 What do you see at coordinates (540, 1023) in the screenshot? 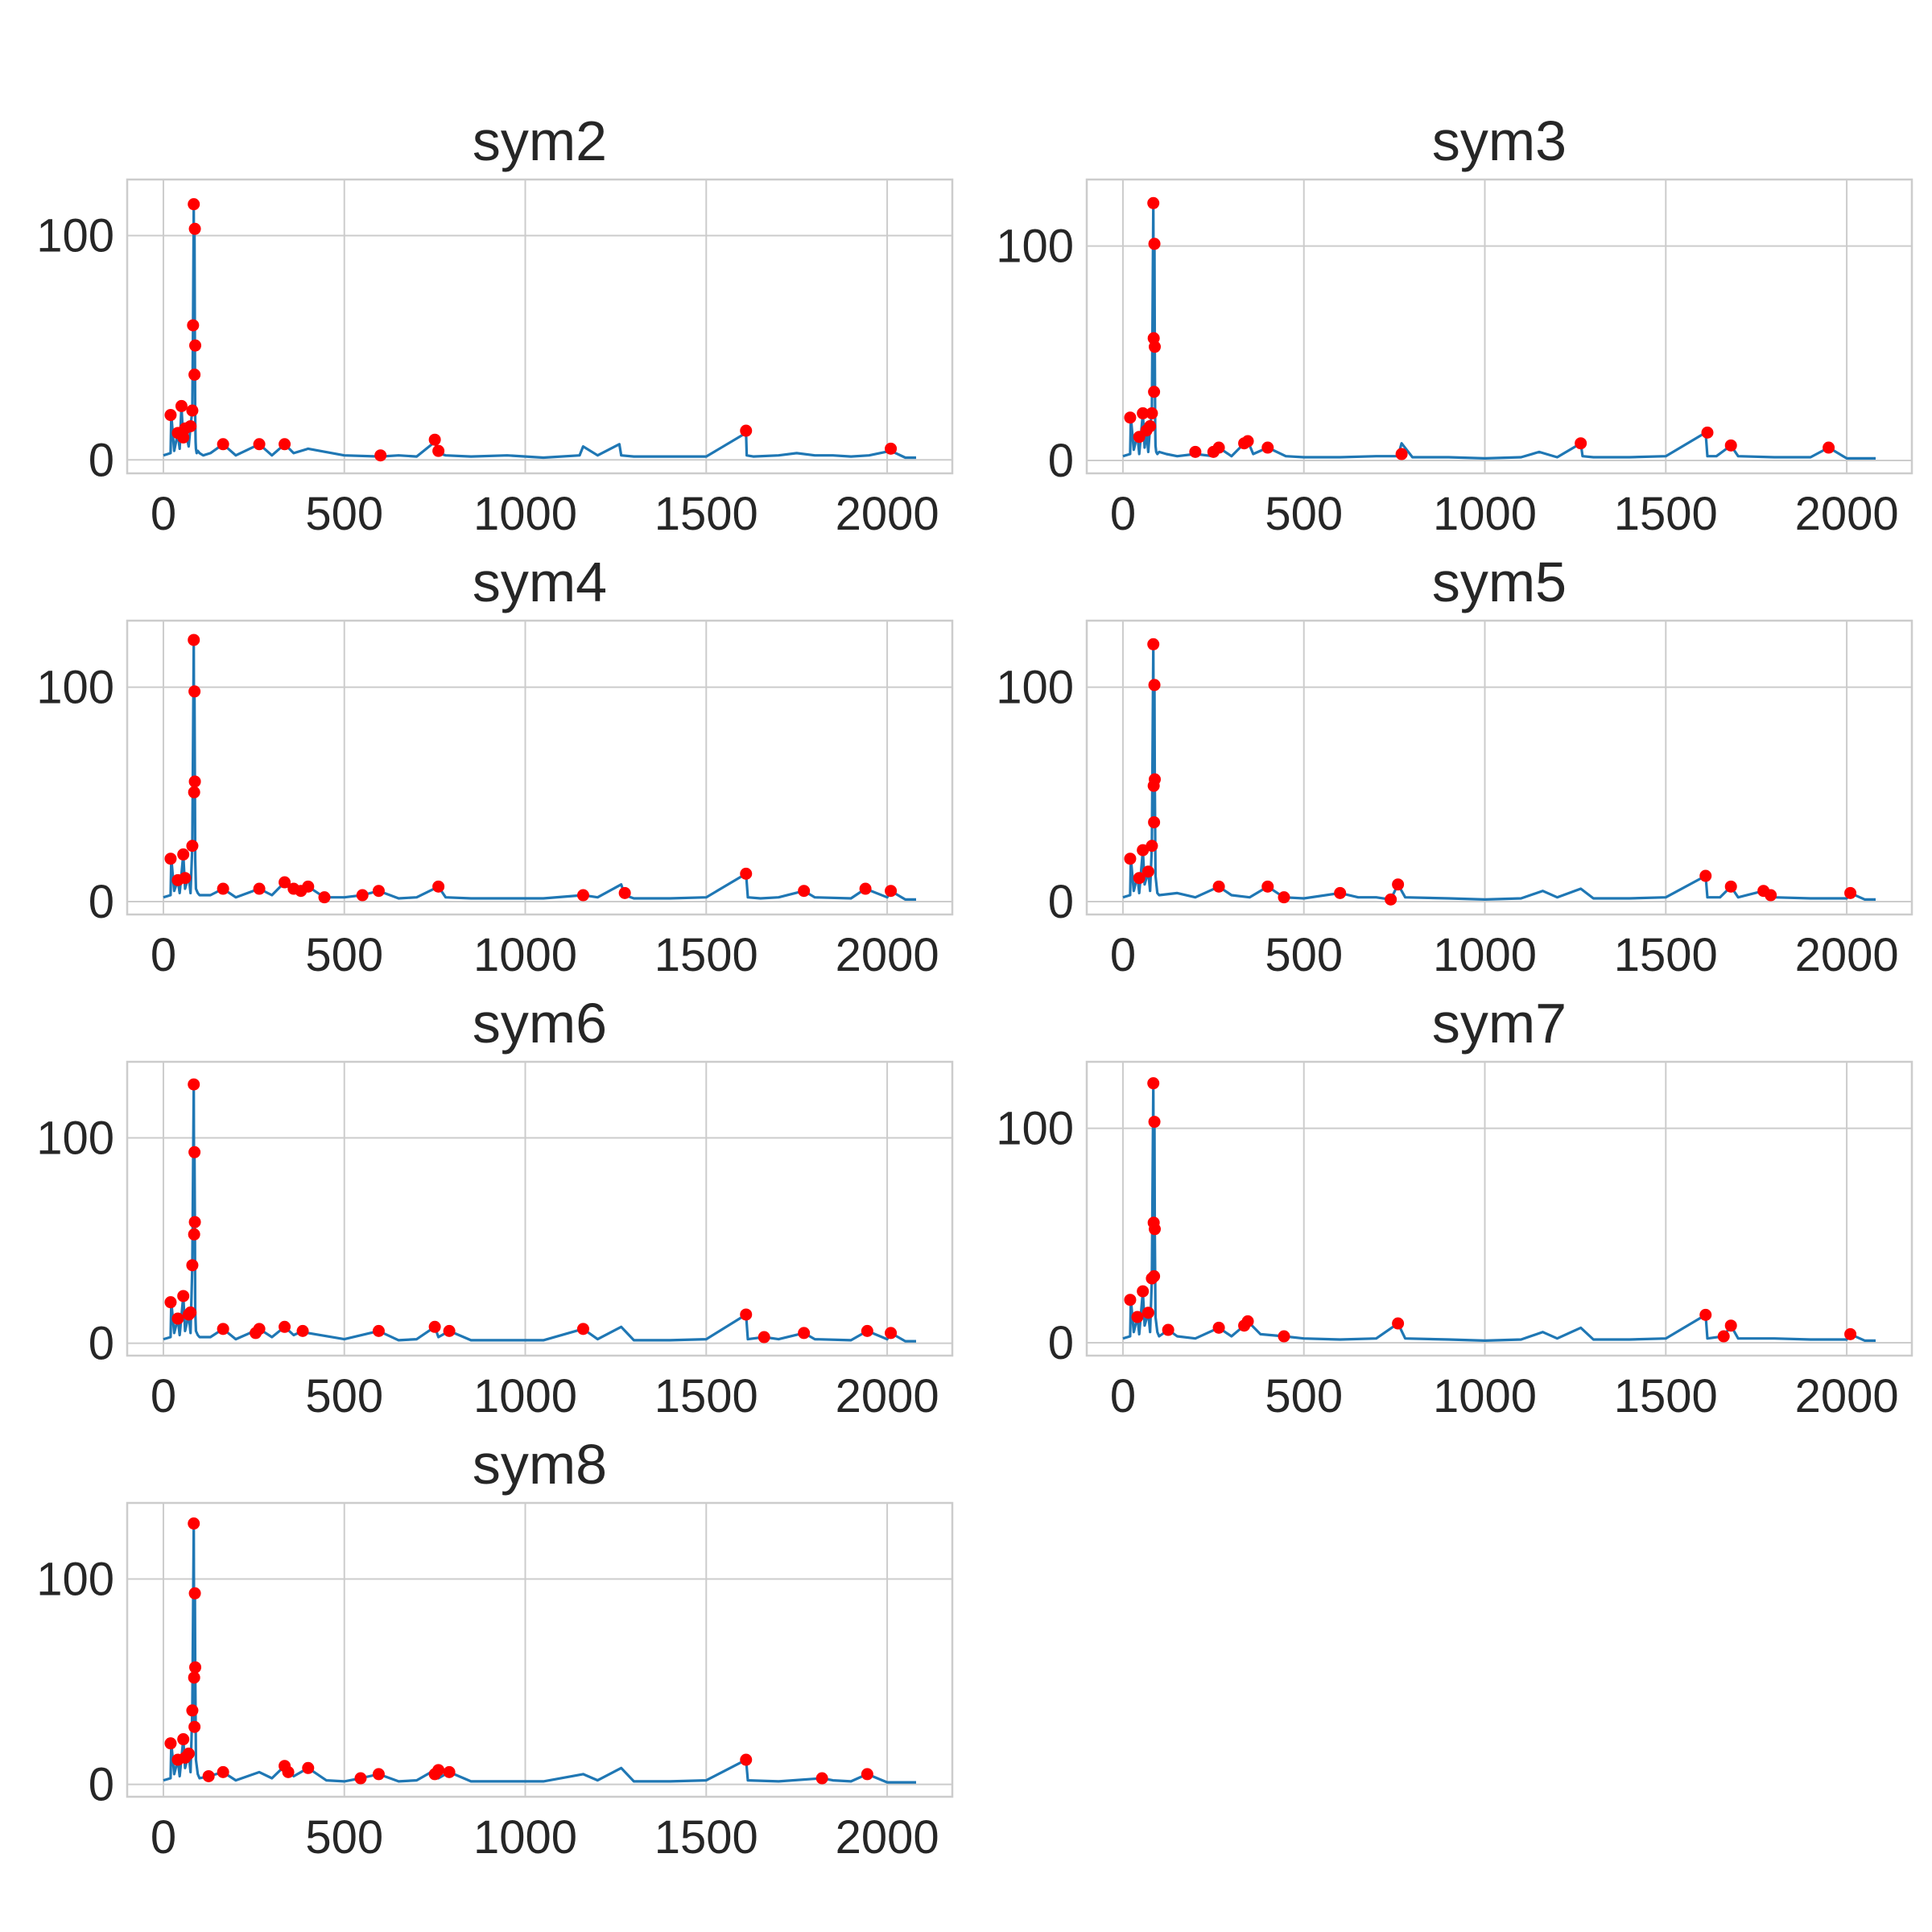
I see `subplot-title: sym6` at bounding box center [540, 1023].